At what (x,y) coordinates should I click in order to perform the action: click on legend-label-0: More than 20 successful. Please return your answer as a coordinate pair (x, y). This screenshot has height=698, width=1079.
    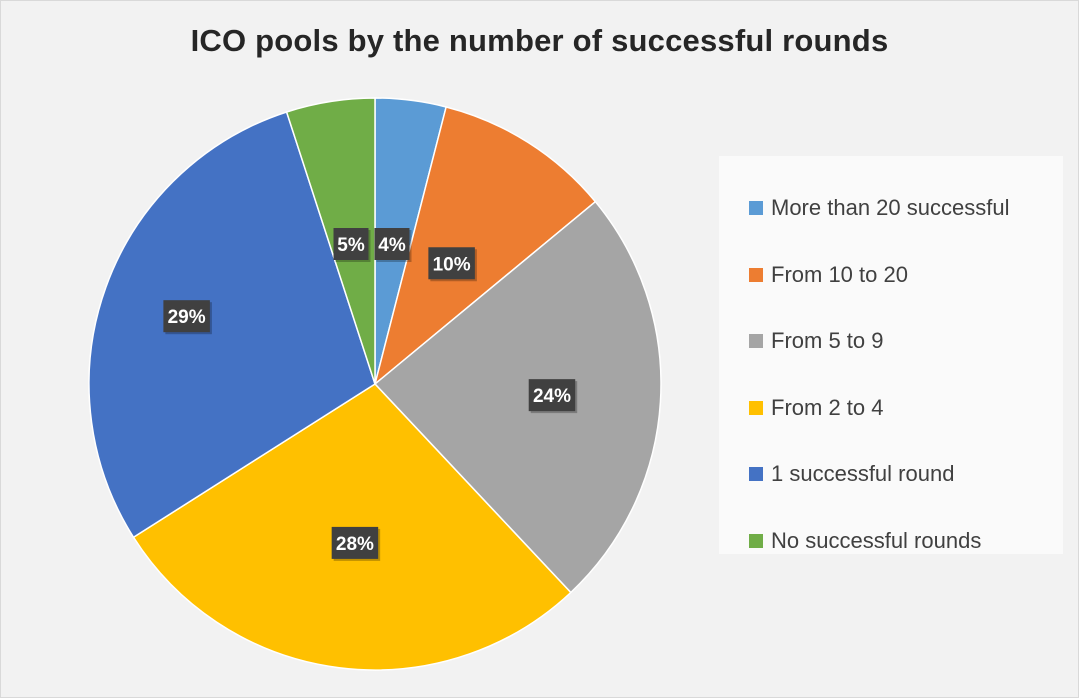
    Looking at the image, I should click on (890, 208).